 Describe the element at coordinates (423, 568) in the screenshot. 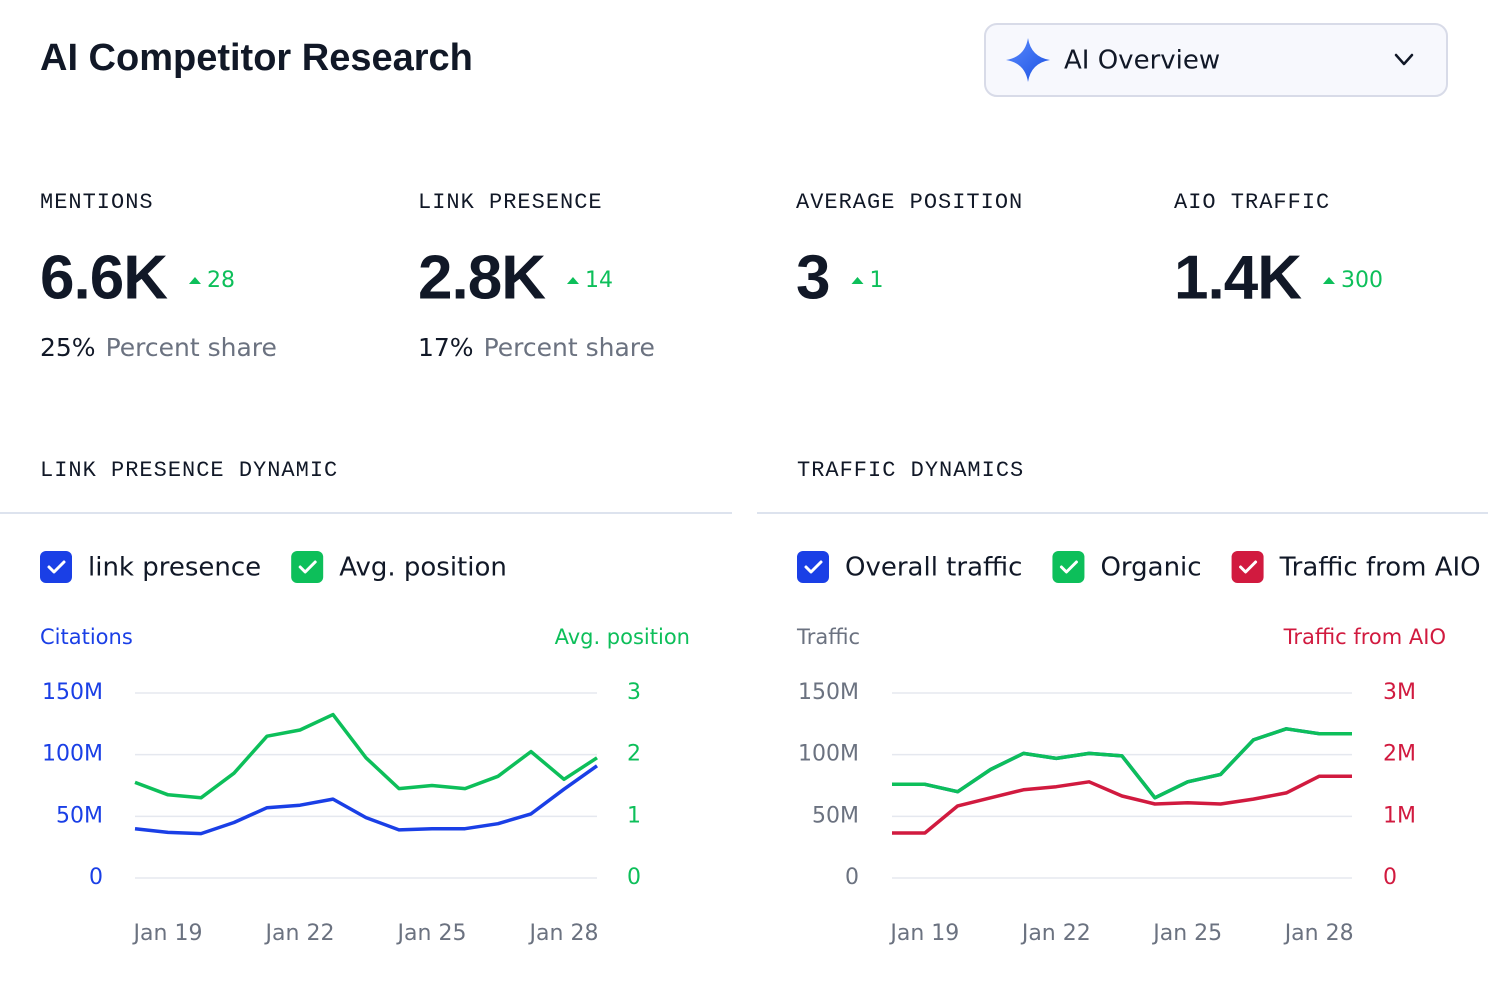

I see `legend-label: Avg. position` at that location.